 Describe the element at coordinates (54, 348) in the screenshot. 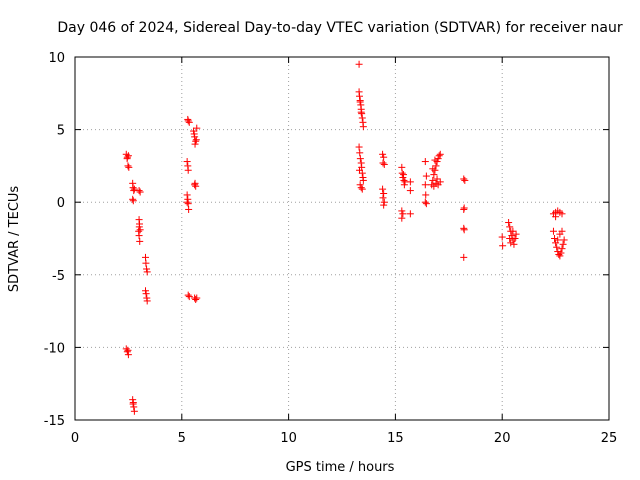

I see `y-tick-label: -10` at that location.